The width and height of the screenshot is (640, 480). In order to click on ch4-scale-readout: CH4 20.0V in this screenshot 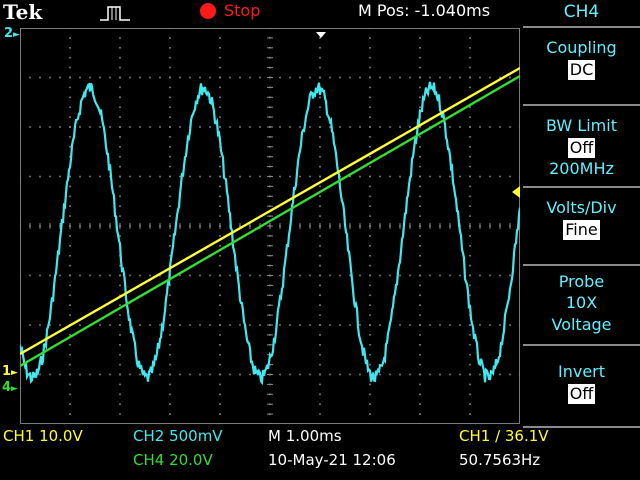, I will do `click(173, 460)`.